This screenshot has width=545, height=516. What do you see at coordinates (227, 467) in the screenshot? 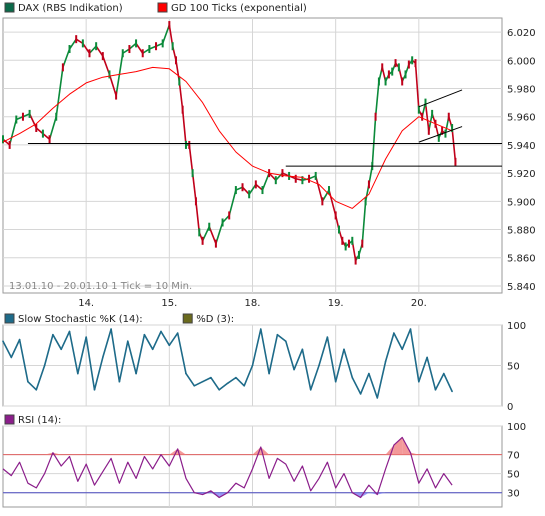
I see `rsi-line` at bounding box center [227, 467].